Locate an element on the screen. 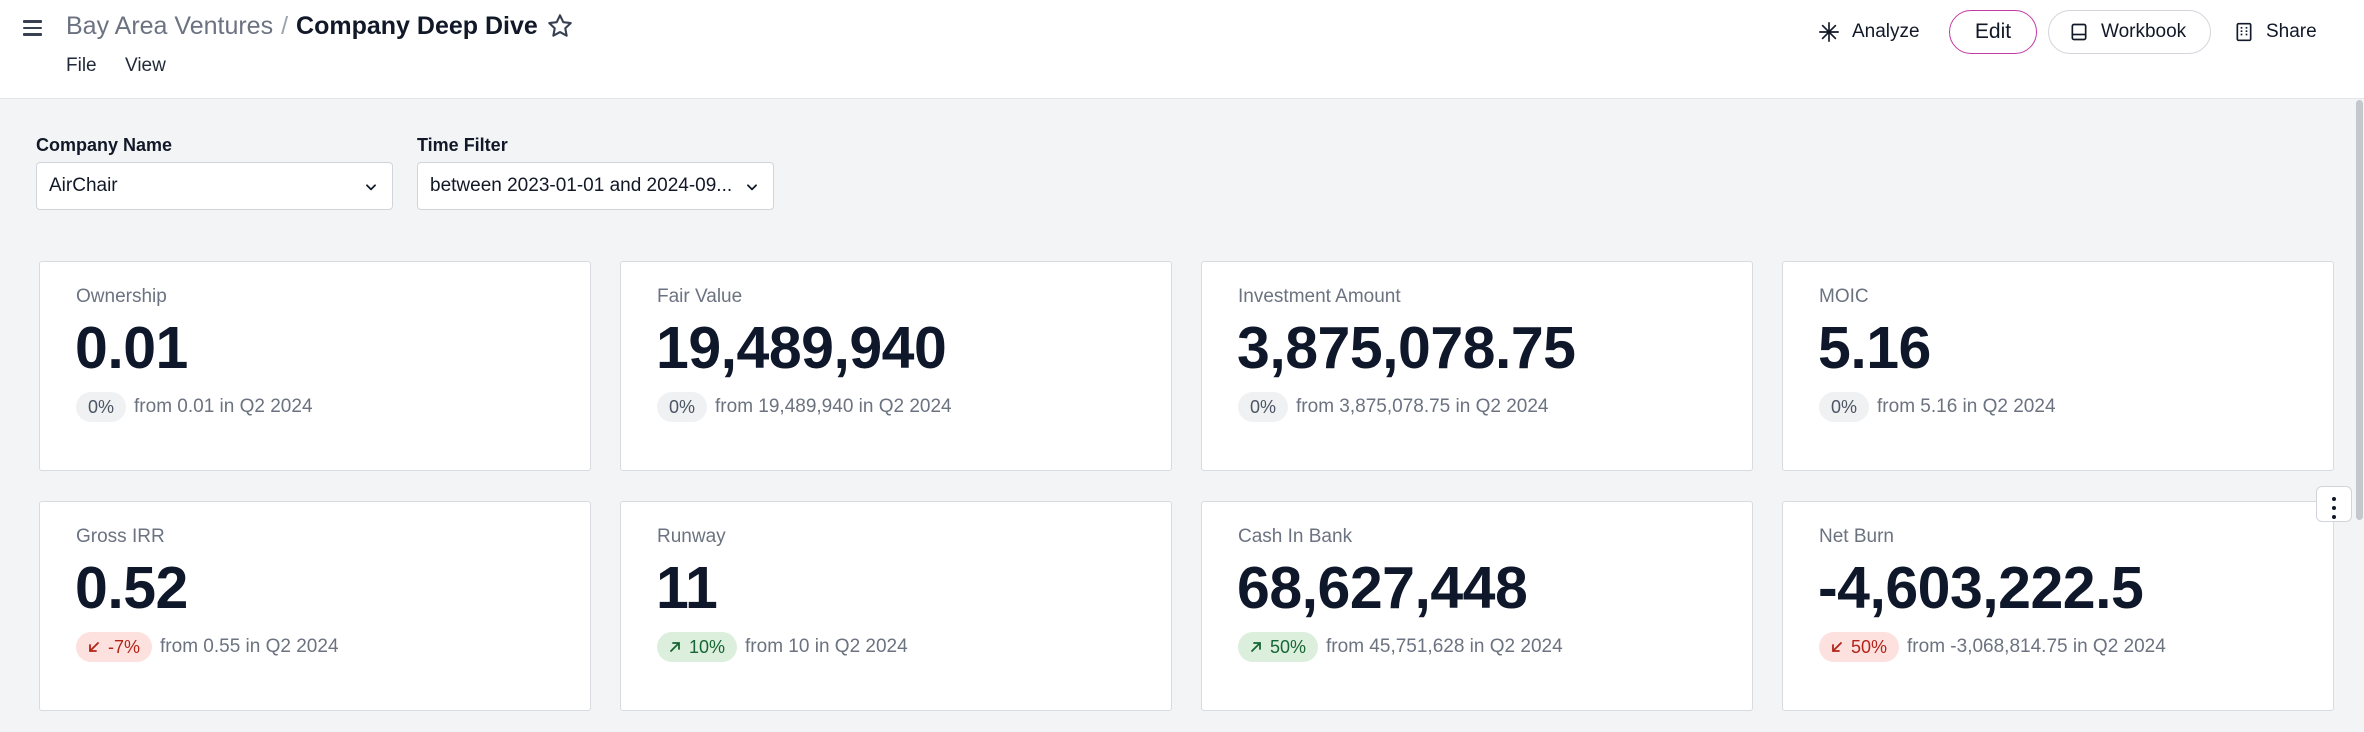  kpi-change: 50% from 45,751,628 in Q2 2024 is located at coordinates (1400, 647).